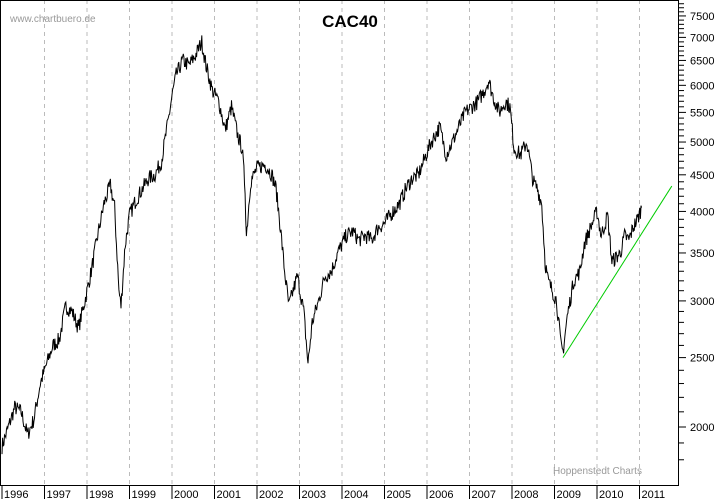 Image resolution: width=723 pixels, height=501 pixels. I want to click on watermark-top: www.chartbuero.de, so click(52, 19).